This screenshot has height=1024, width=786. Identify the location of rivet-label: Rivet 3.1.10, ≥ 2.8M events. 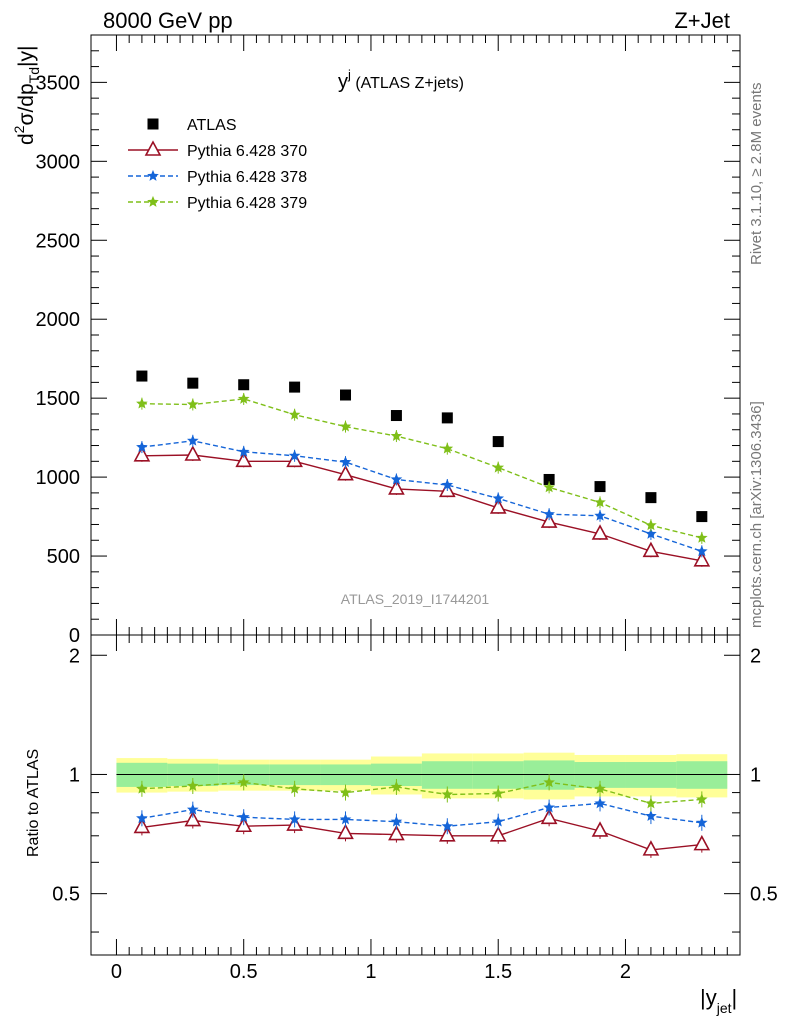
(756, 174).